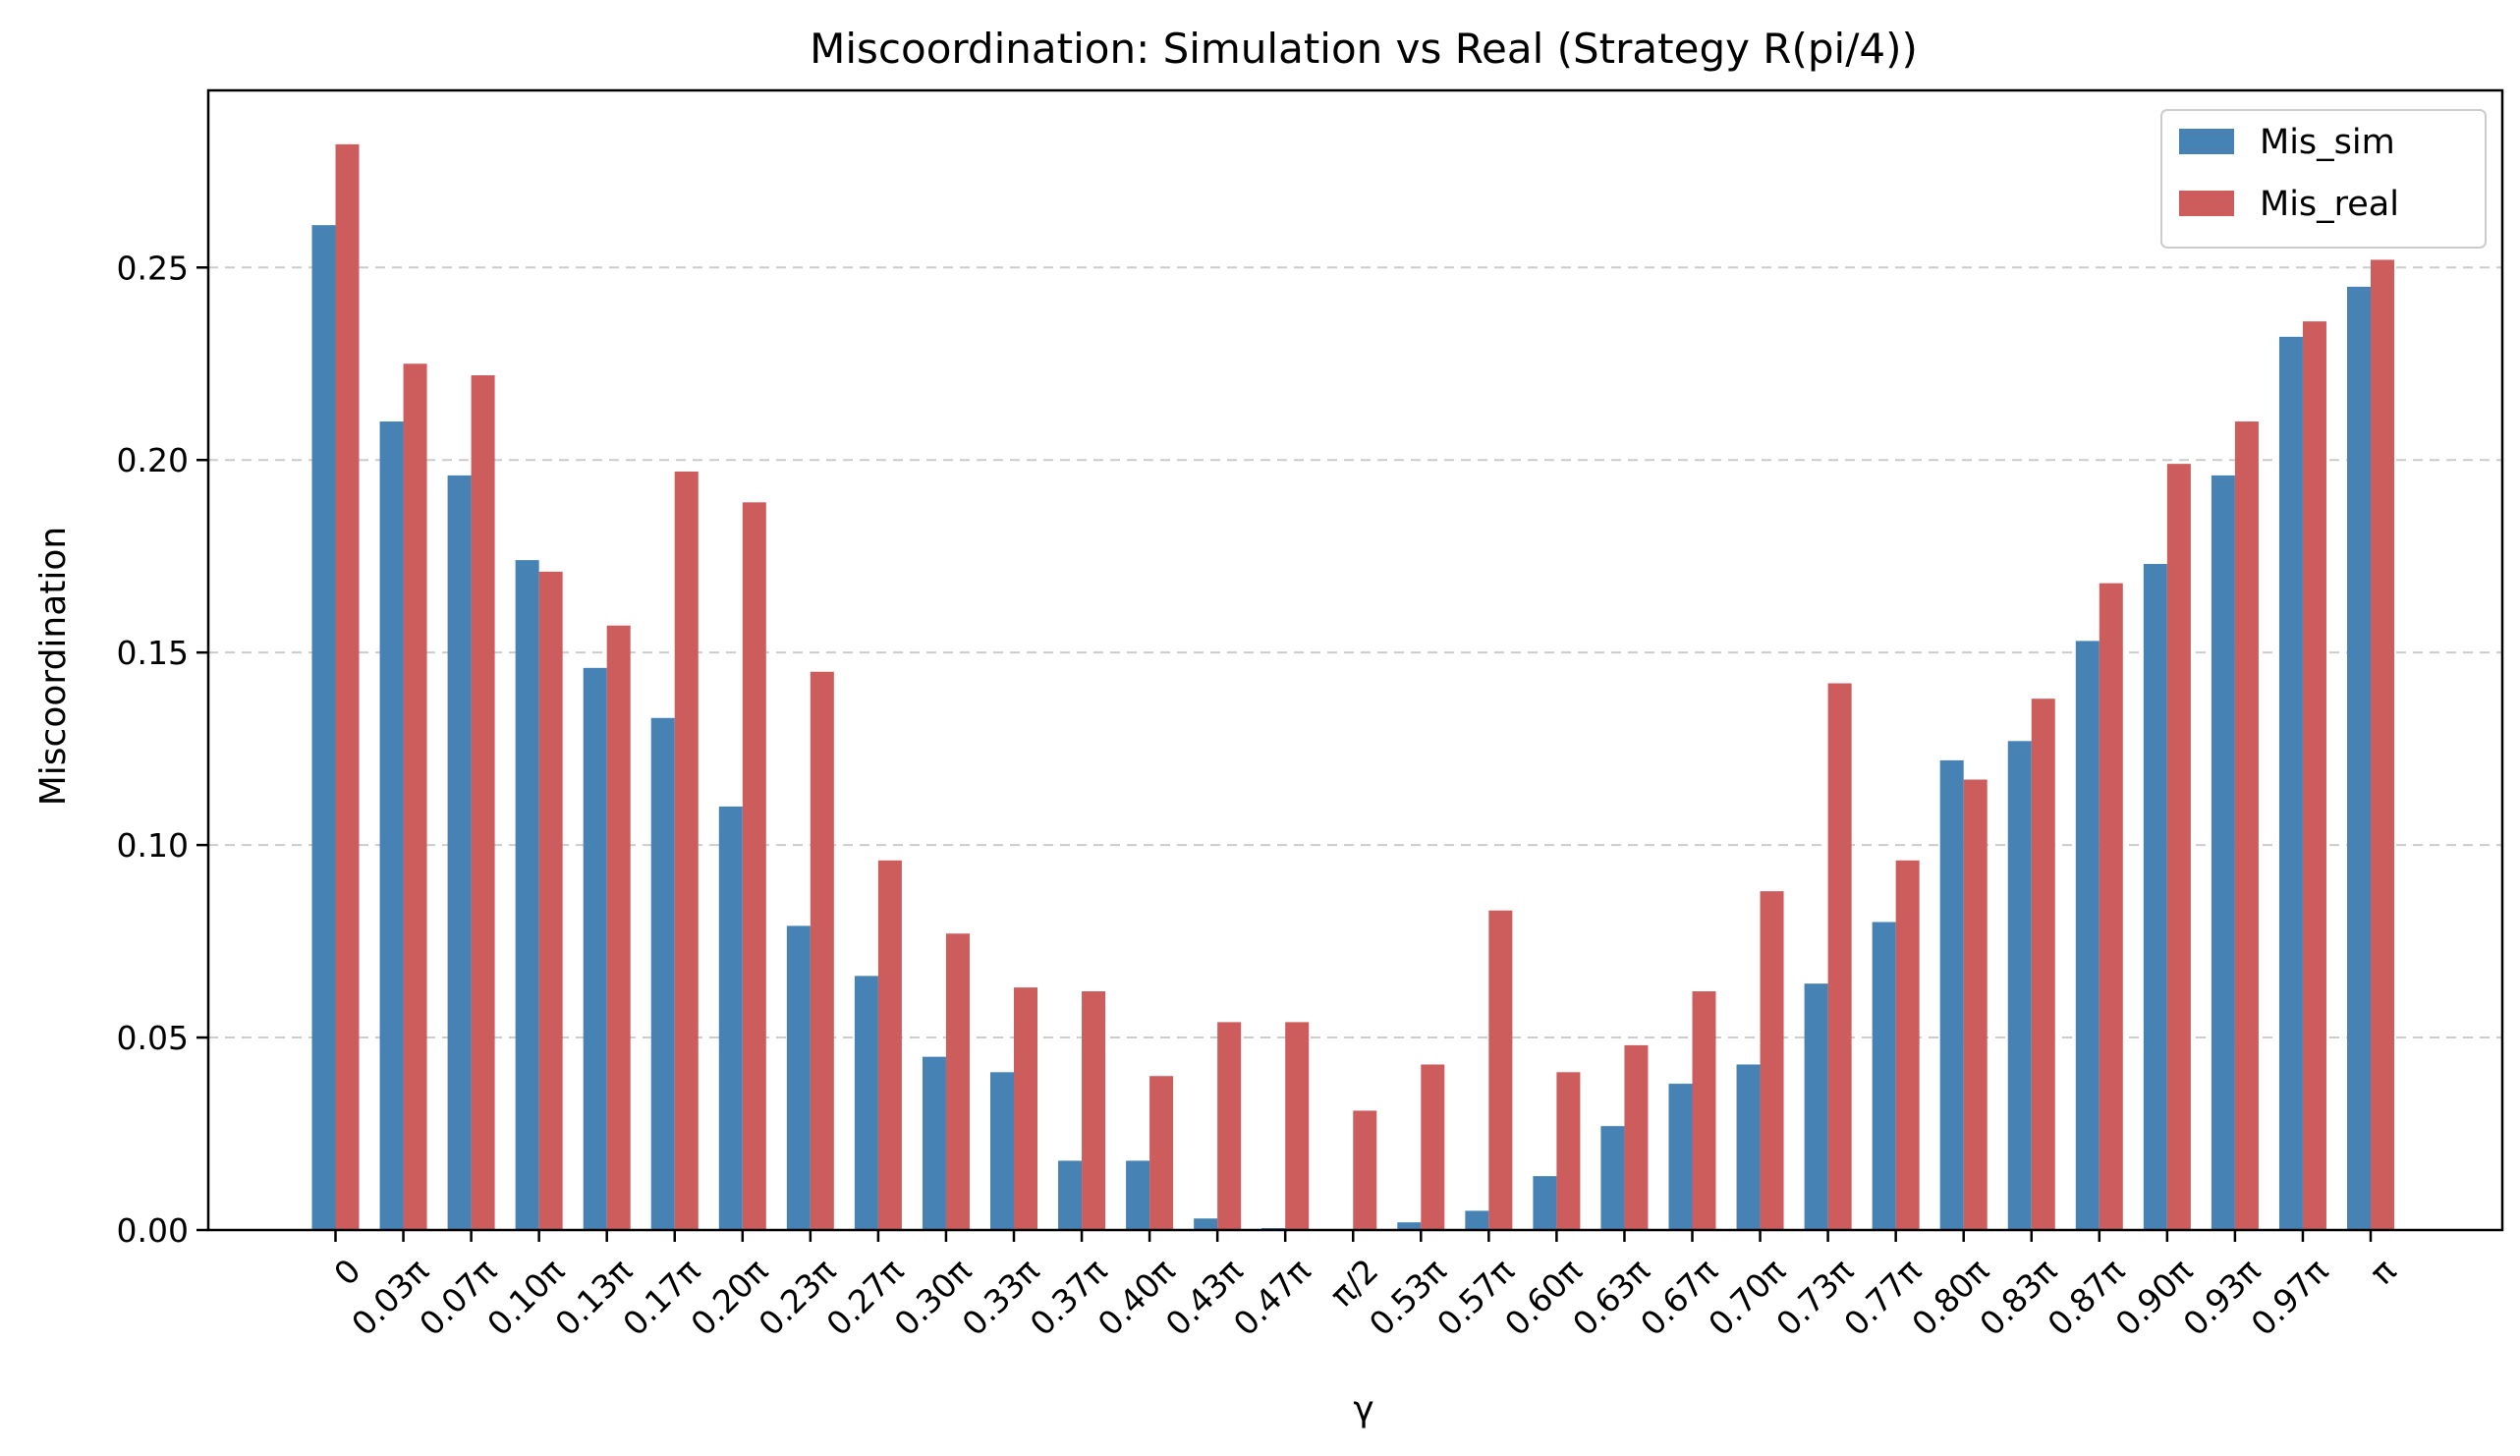 Image resolution: width=2520 pixels, height=1456 pixels. Describe the element at coordinates (153, 268) in the screenshot. I see `y-tick-label: 0.25` at that location.